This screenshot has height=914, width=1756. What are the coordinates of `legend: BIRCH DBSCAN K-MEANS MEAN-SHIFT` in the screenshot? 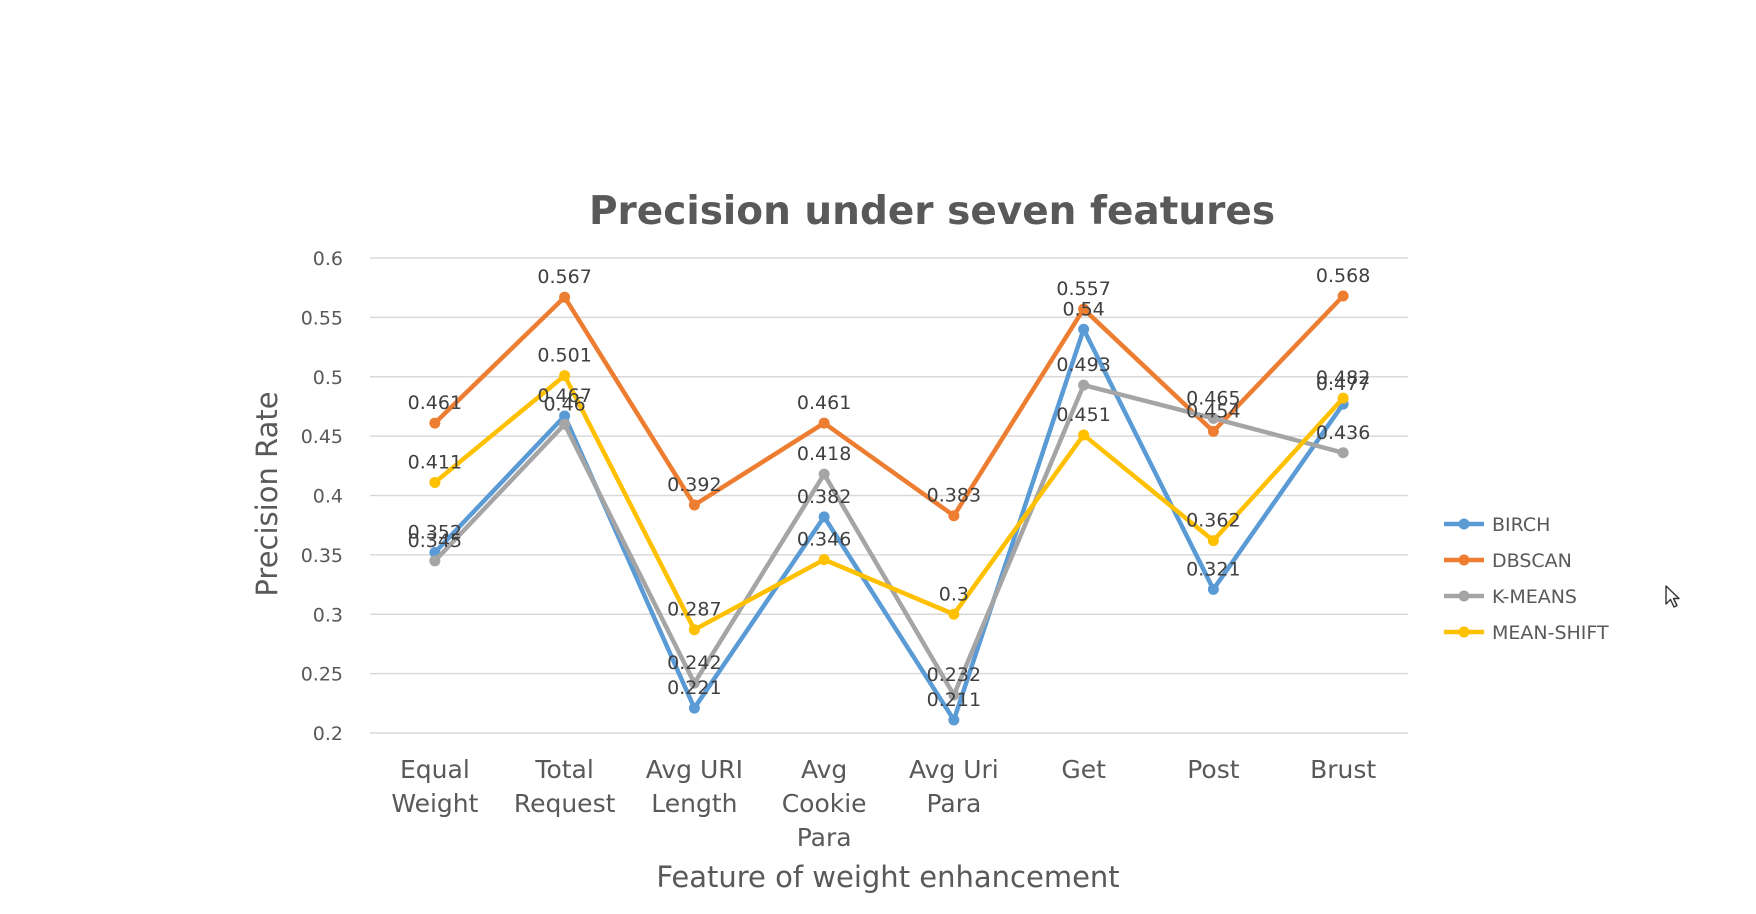 It's located at (1526, 579).